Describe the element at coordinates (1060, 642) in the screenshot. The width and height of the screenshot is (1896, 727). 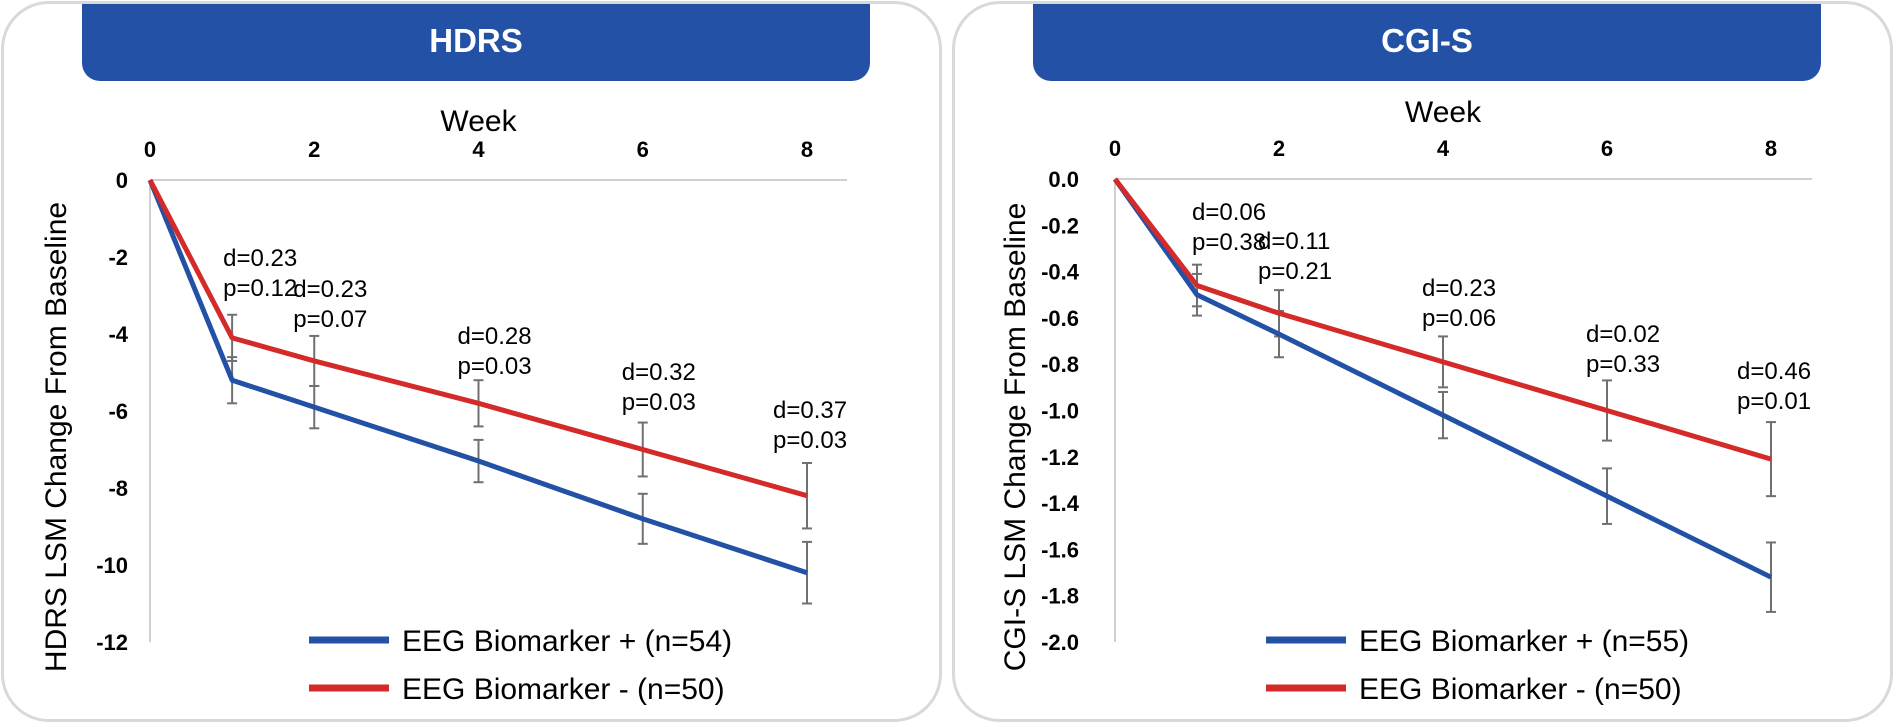
I see `cgis-y-tick-label: -2.0` at that location.